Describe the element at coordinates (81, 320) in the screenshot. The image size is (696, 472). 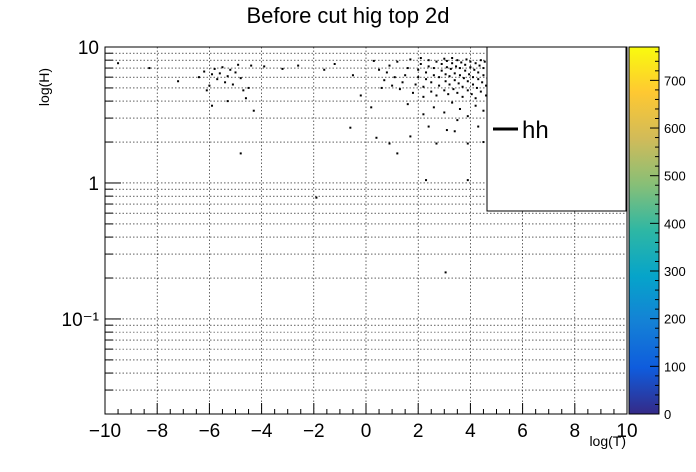
I see `y-tick-label: 10⁻¹` at that location.